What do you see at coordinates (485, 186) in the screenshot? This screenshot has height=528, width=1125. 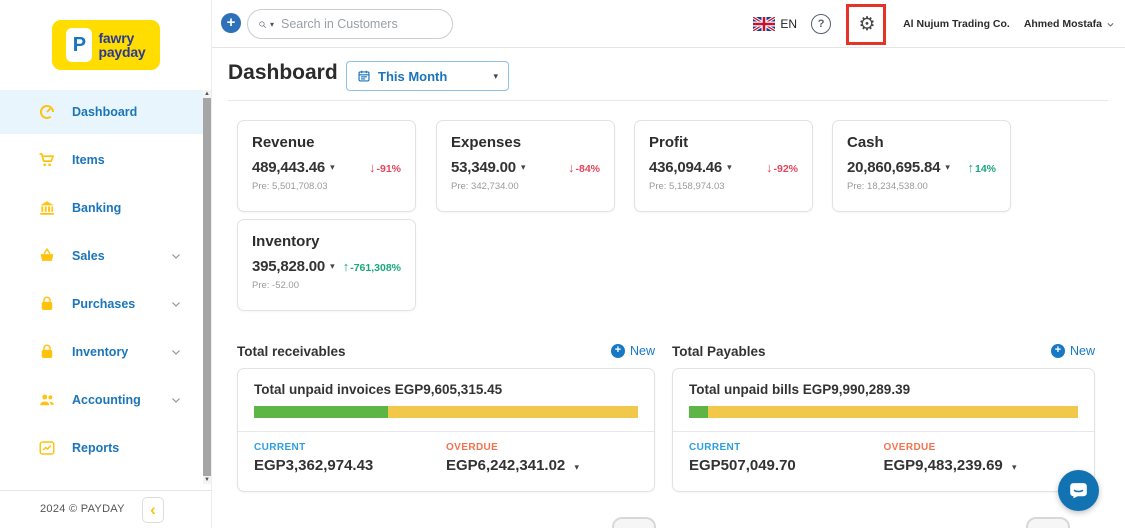 I see `kpi-previous: Pre: 342,734.00` at bounding box center [485, 186].